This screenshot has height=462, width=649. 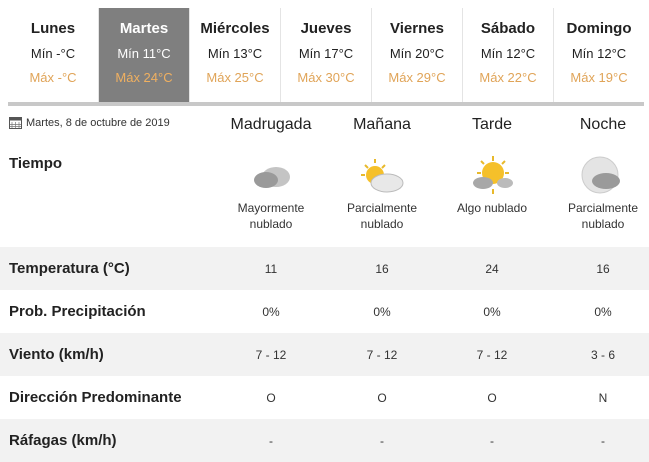 I want to click on period-noche: Noche, so click(x=603, y=124).